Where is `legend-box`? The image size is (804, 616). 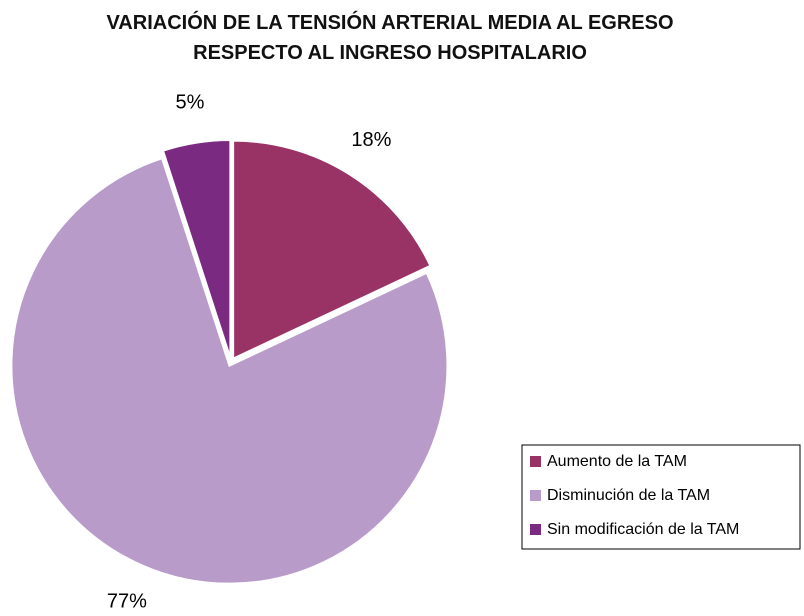
legend-box is located at coordinates (661, 497).